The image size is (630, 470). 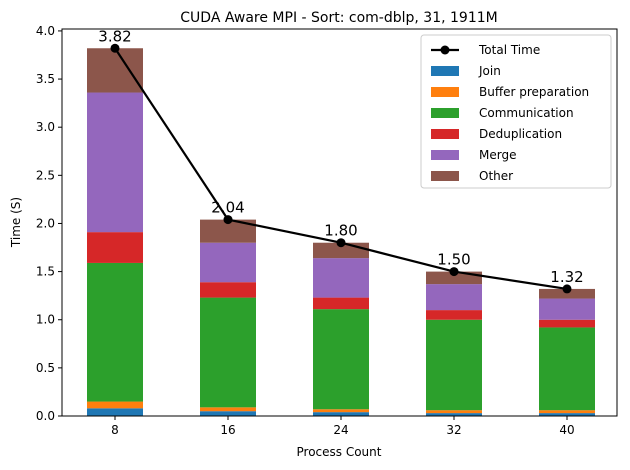 What do you see at coordinates (445, 176) in the screenshot?
I see `legend-swatch-other` at bounding box center [445, 176].